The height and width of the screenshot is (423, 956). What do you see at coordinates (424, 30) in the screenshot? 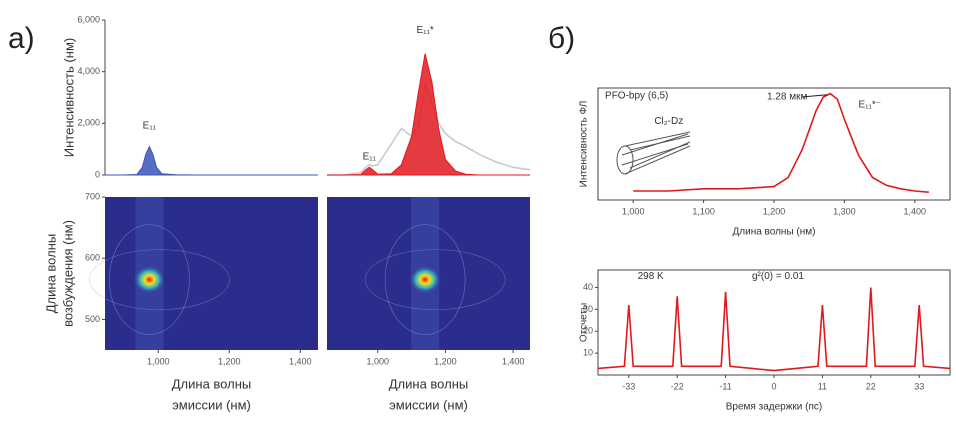
I see `annotation: E₁₁*` at bounding box center [424, 30].